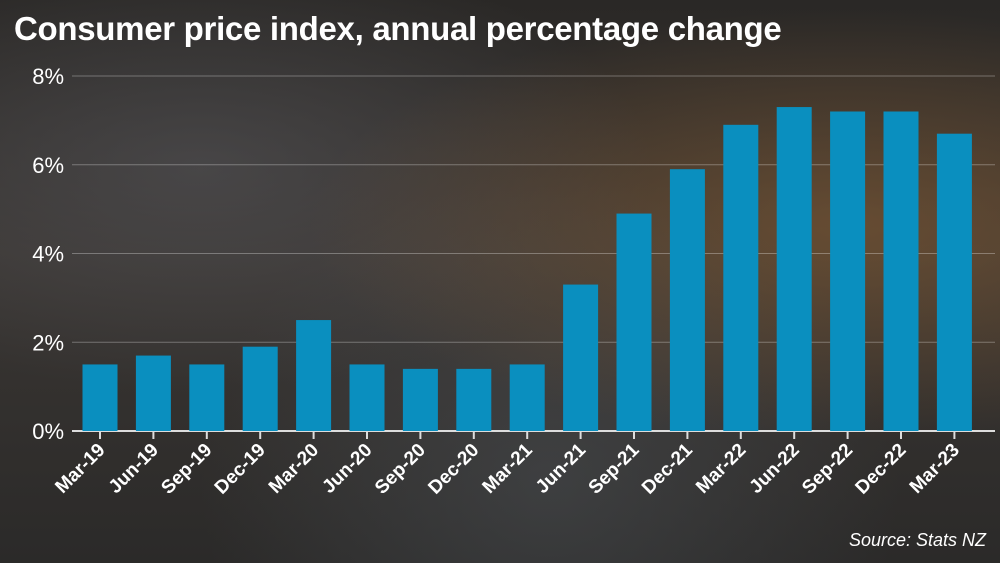 The height and width of the screenshot is (563, 1000). I want to click on y-tick-label: 2%, so click(48, 342).